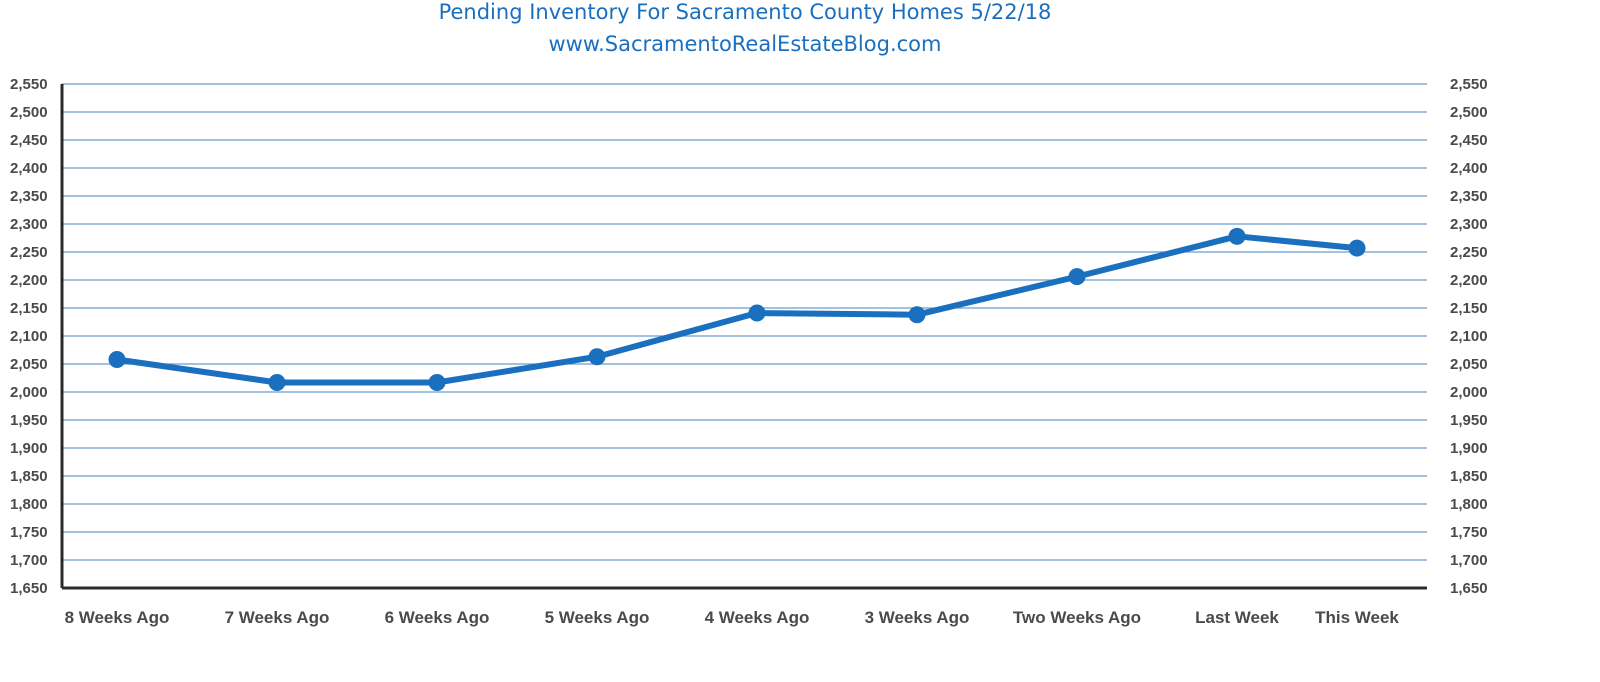  Describe the element at coordinates (1469, 392) in the screenshot. I see `y-tick-label-right: 2,000` at that location.